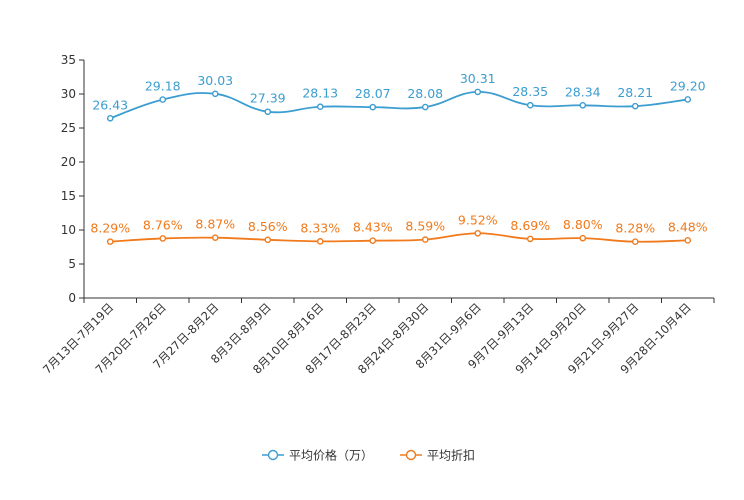  Describe the element at coordinates (451, 455) in the screenshot. I see `legend-label: 平均折扣` at that location.